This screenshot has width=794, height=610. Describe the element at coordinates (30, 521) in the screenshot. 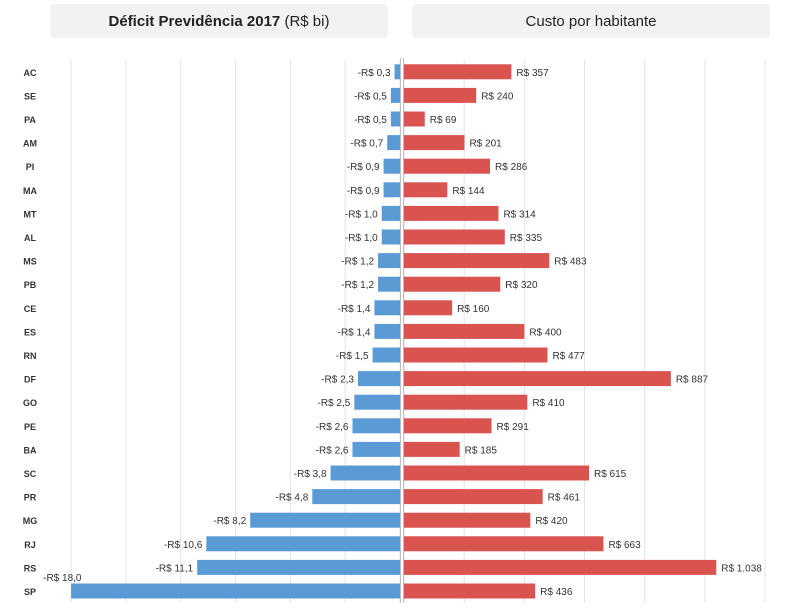

I see `state-label: MG` at that location.